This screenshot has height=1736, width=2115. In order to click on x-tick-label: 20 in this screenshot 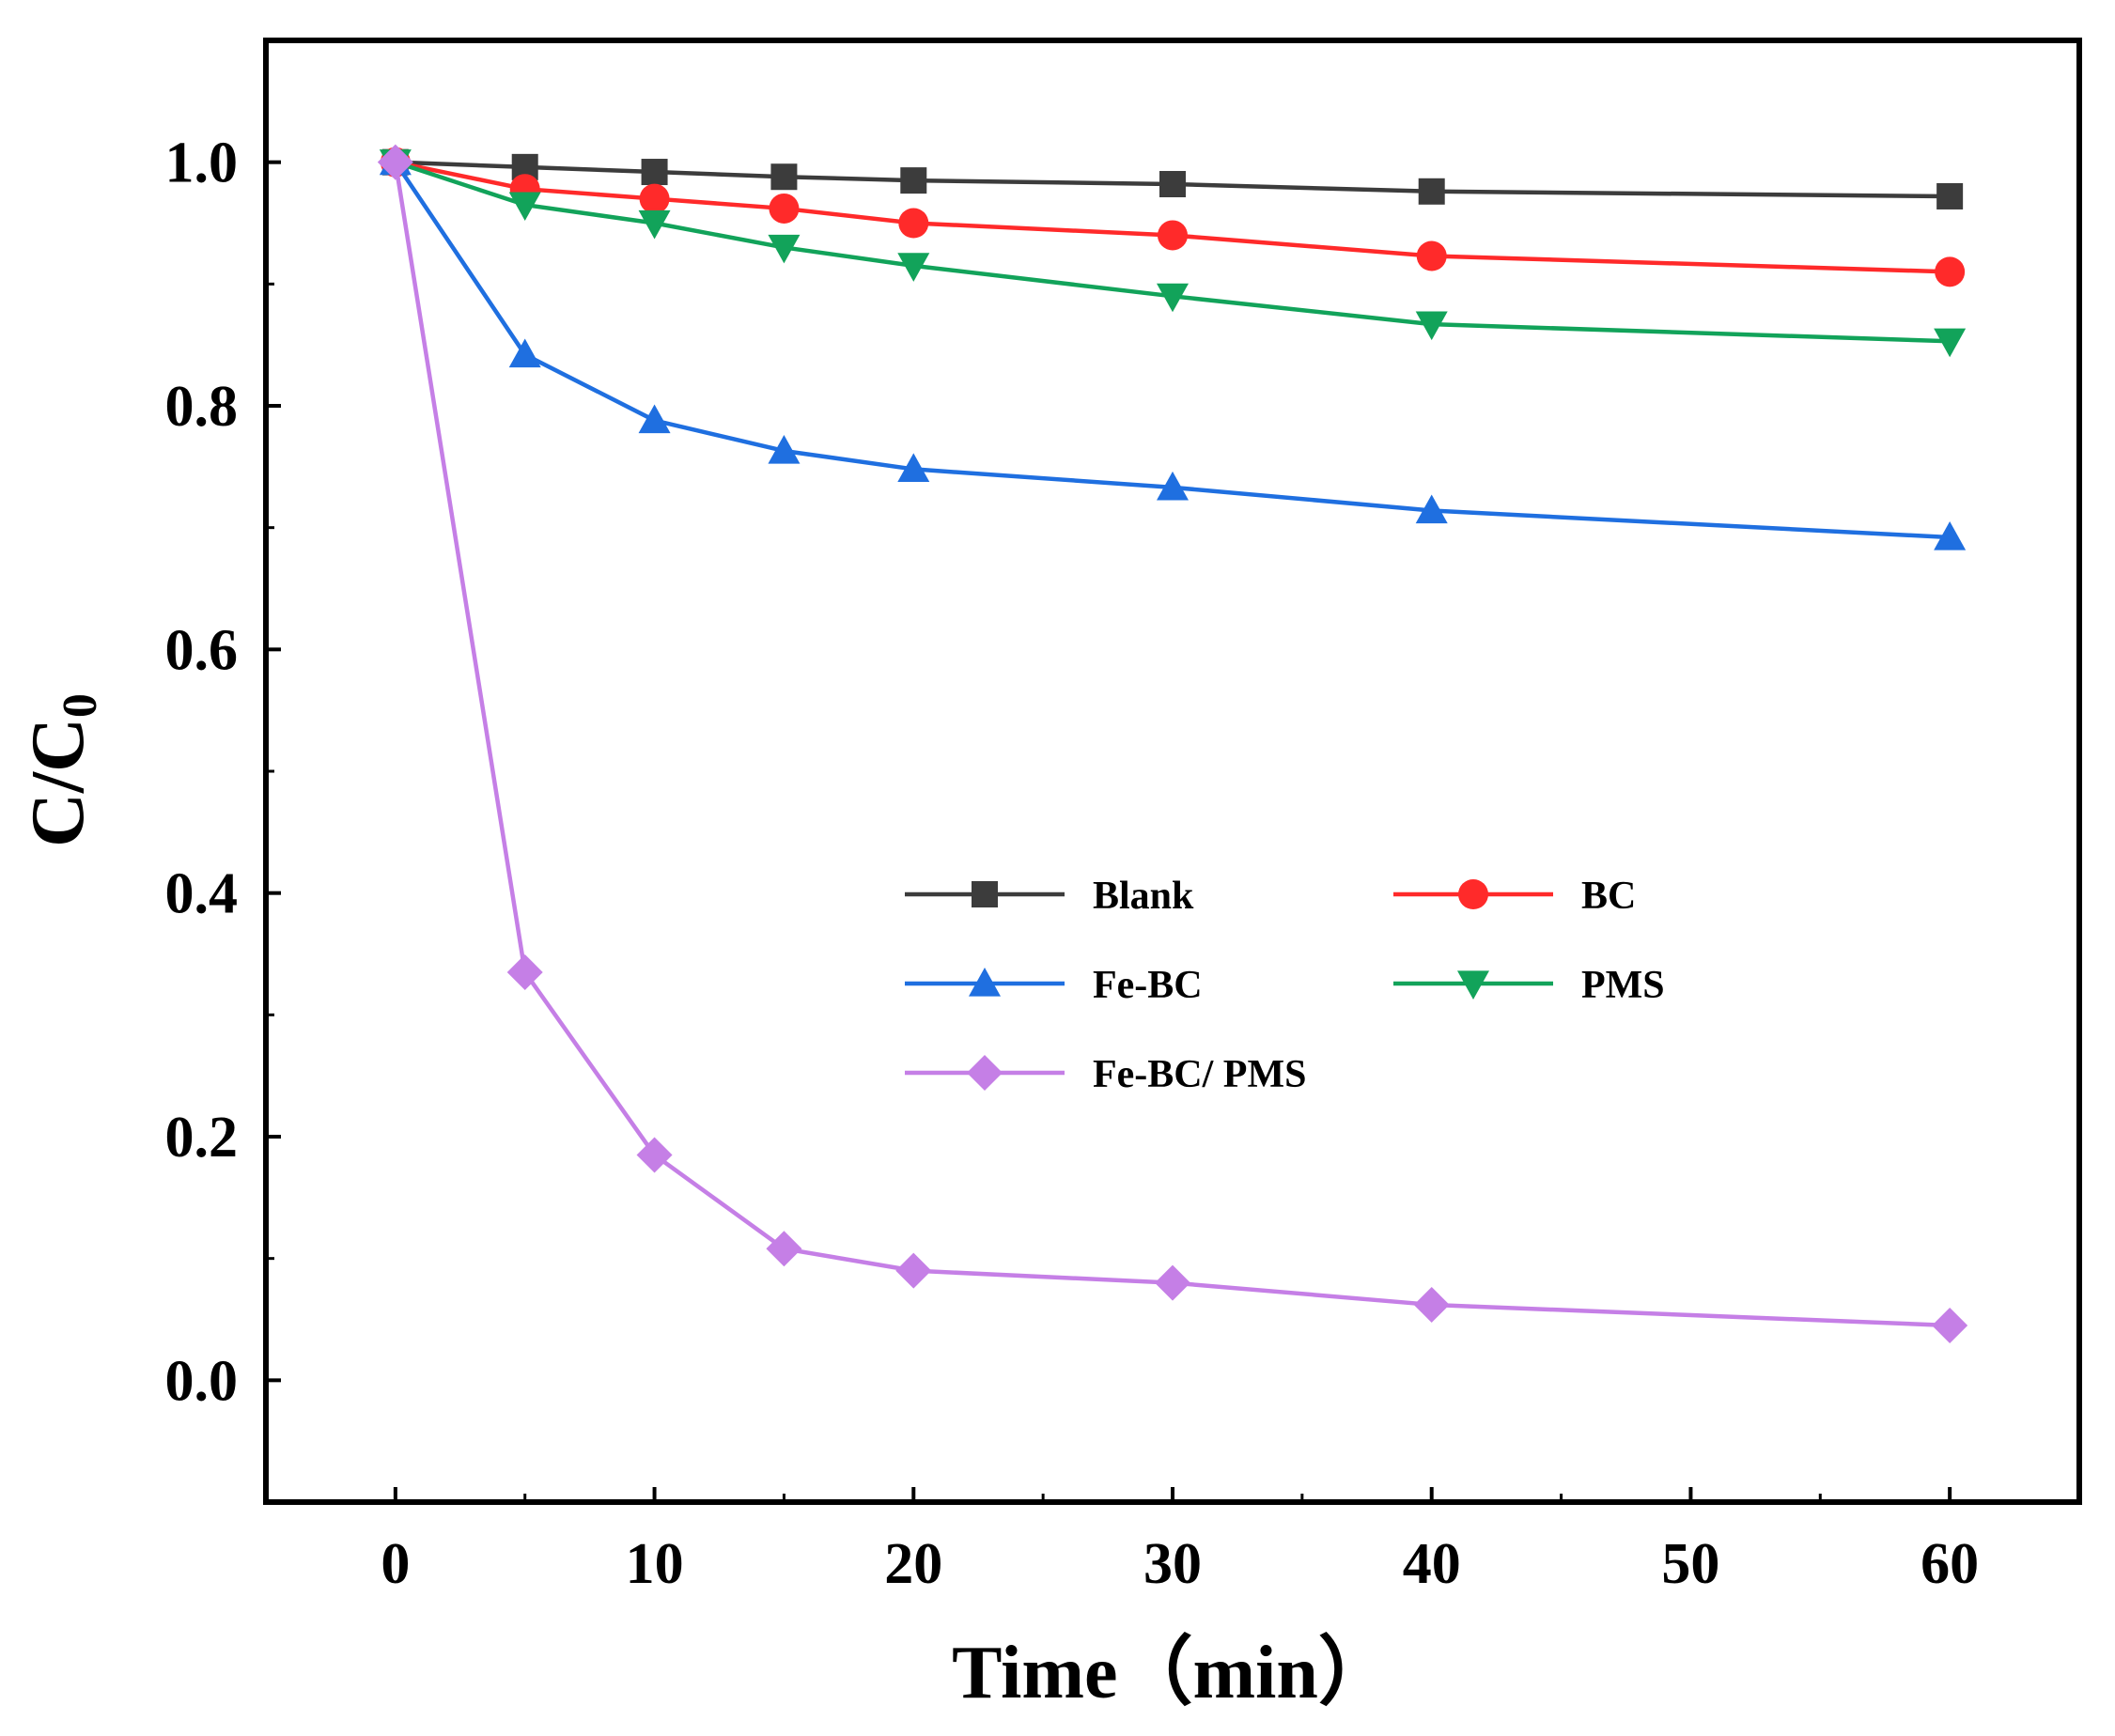, I will do `click(913, 1564)`.